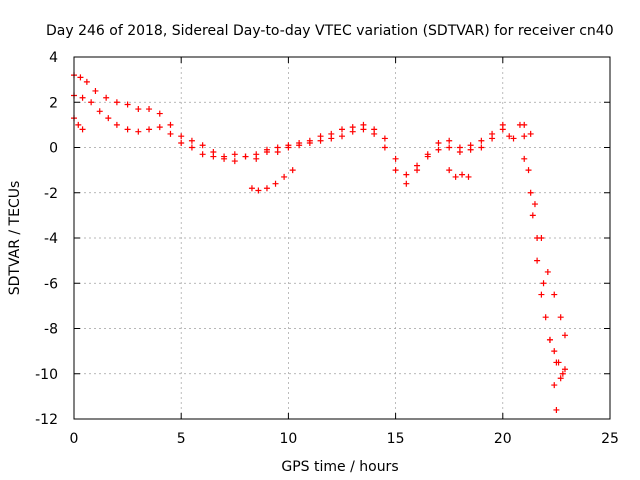  Describe the element at coordinates (78, 124) in the screenshot. I see `series-track-c` at that location.